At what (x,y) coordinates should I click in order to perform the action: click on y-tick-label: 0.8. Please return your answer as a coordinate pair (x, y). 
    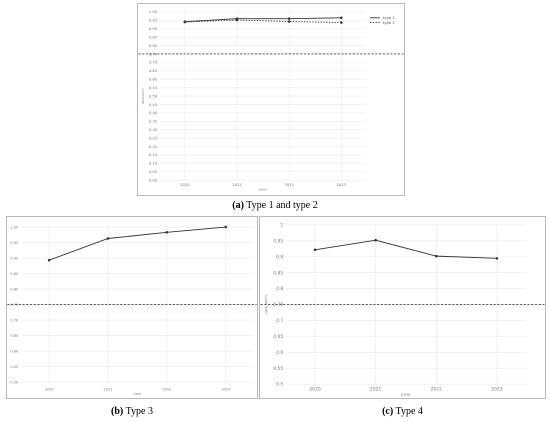
    Looking at the image, I should click on (279, 289).